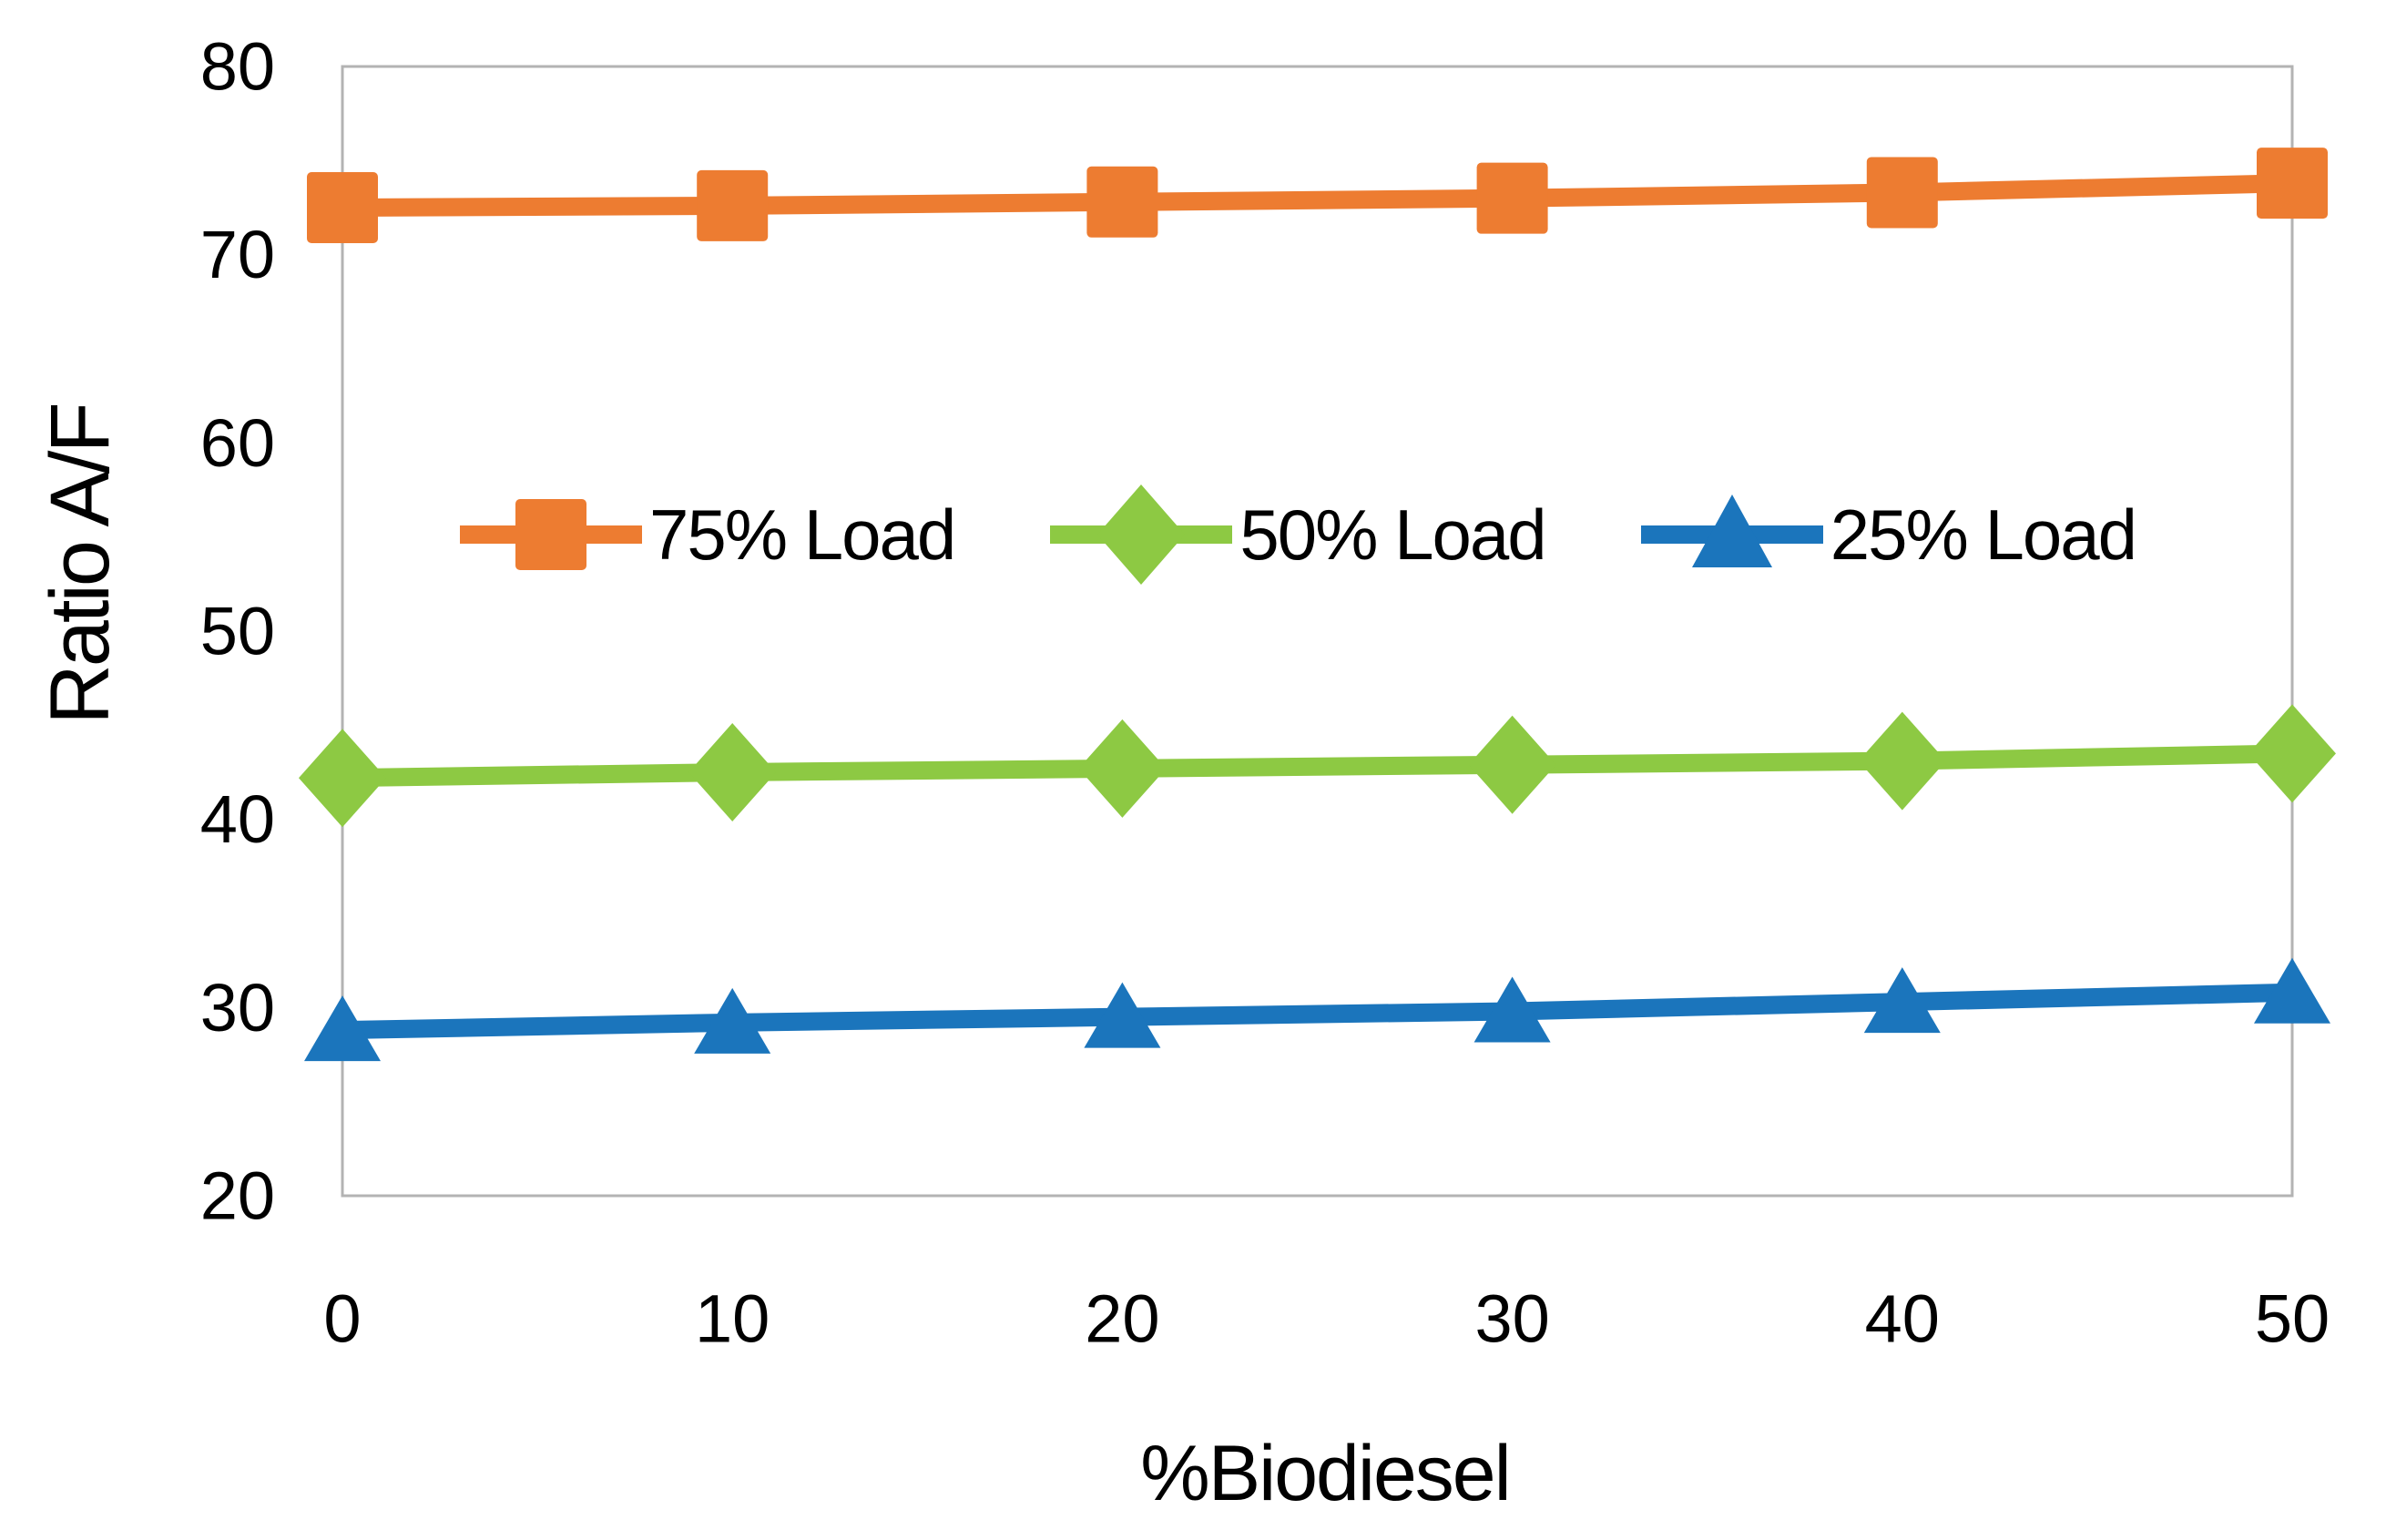 This screenshot has height=1540, width=2386. I want to click on x-tick-label-20: 20, so click(1122, 1319).